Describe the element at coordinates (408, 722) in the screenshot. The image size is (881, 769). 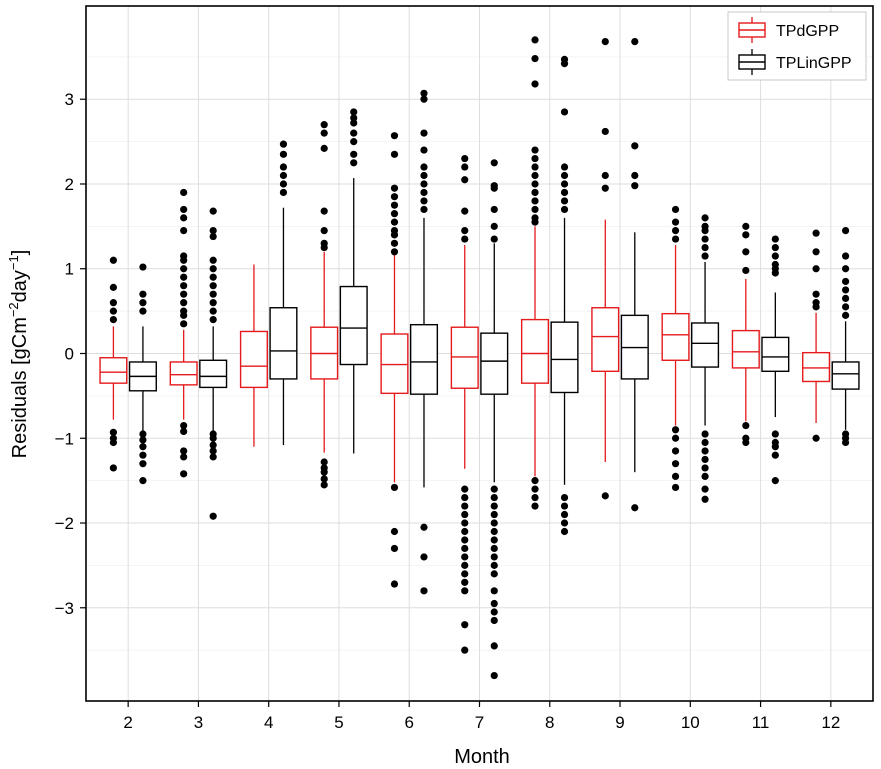
I see `x-tick-label: 6` at that location.